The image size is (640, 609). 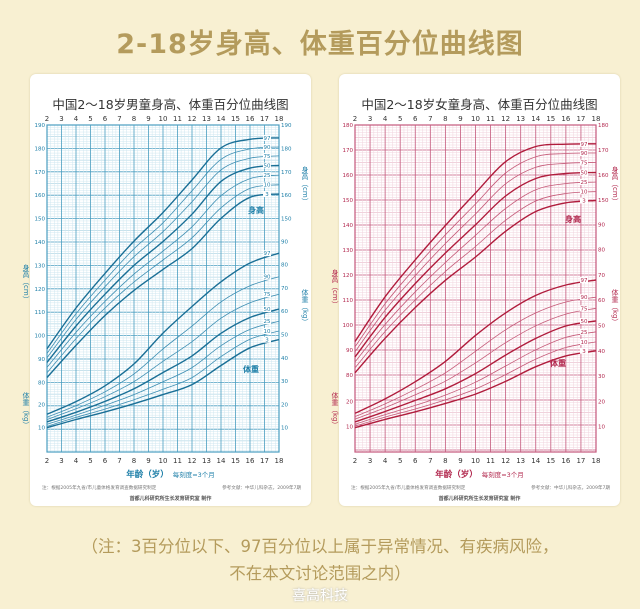 What do you see at coordinates (615, 185) in the screenshot?
I see `girls-height-axis-label-right: 身高（cm）` at bounding box center [615, 185].